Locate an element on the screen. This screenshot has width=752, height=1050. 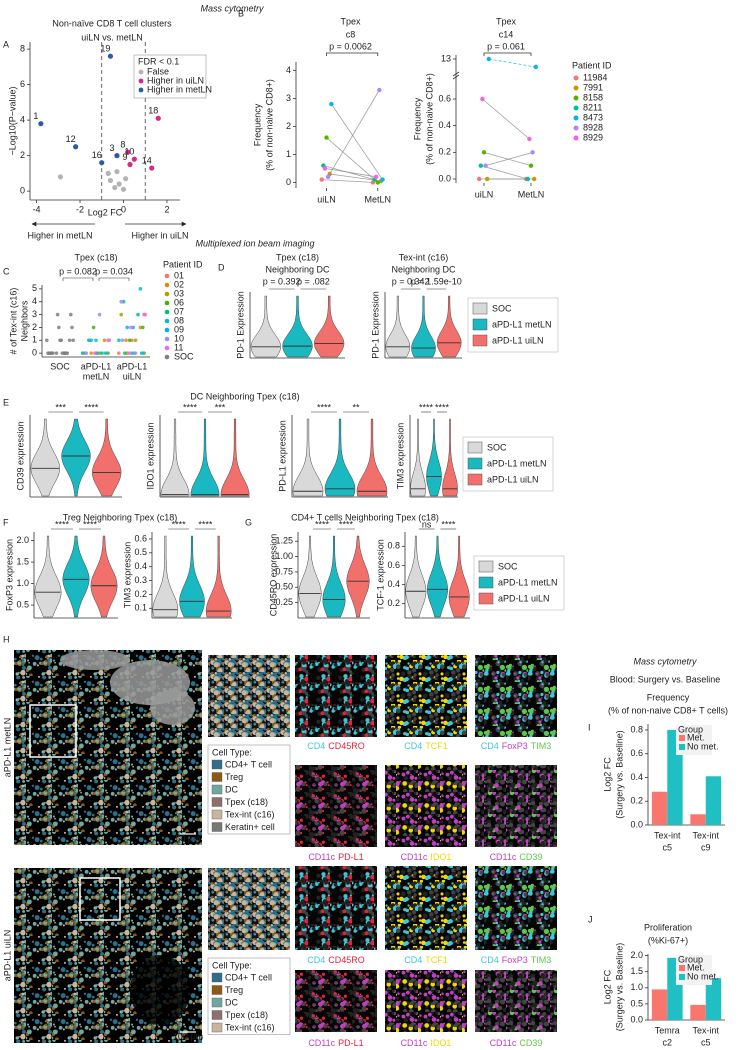
channel-word: FoxP3 is located at coordinates (515, 746).